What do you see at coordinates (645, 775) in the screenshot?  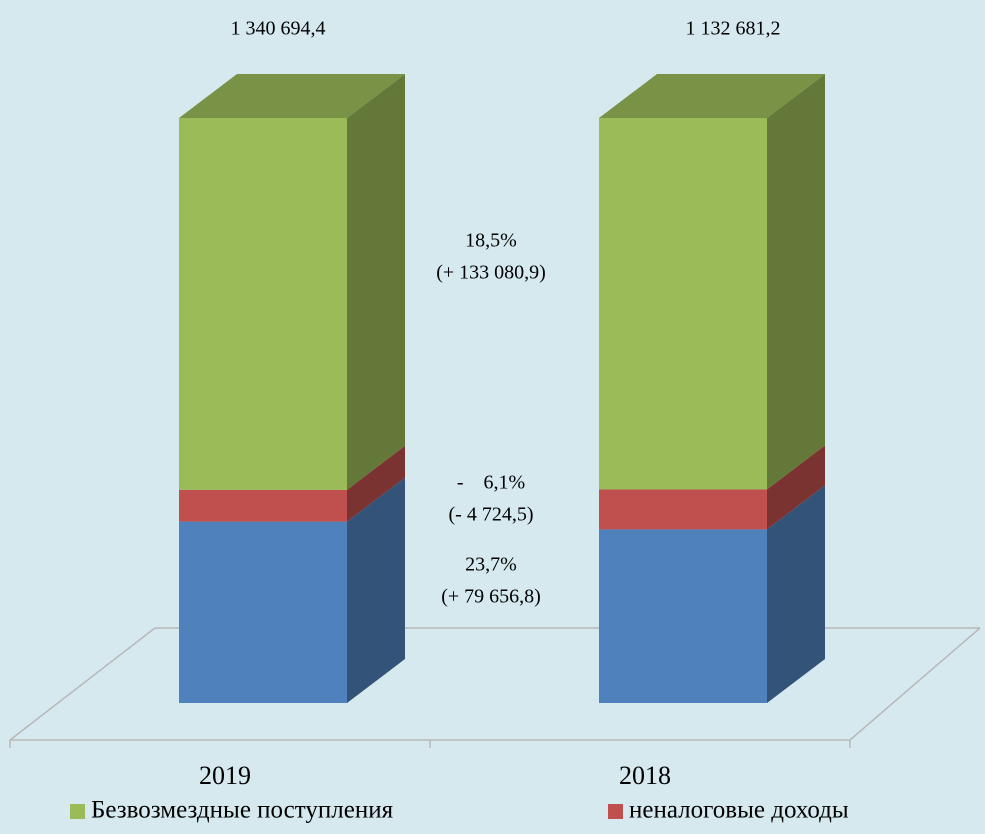 I see `x-tick-label: 2018` at bounding box center [645, 775].